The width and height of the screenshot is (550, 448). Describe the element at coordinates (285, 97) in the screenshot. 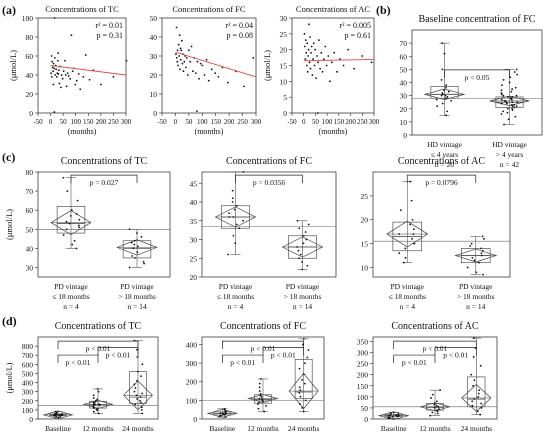

I see `y-tick-label: 5` at that location.